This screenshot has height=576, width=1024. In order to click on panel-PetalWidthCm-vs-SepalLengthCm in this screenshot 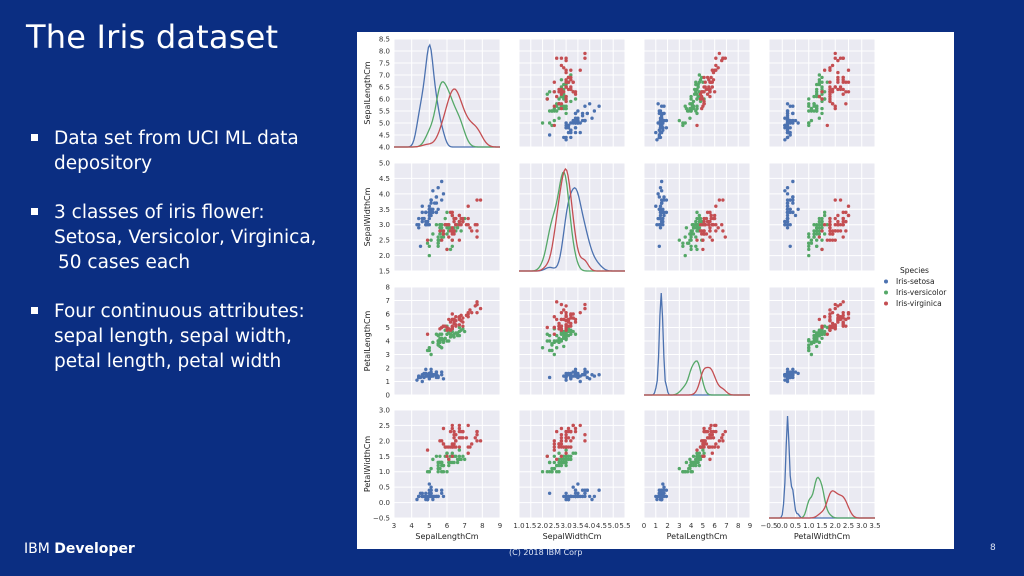, I will do `click(447, 464)`.